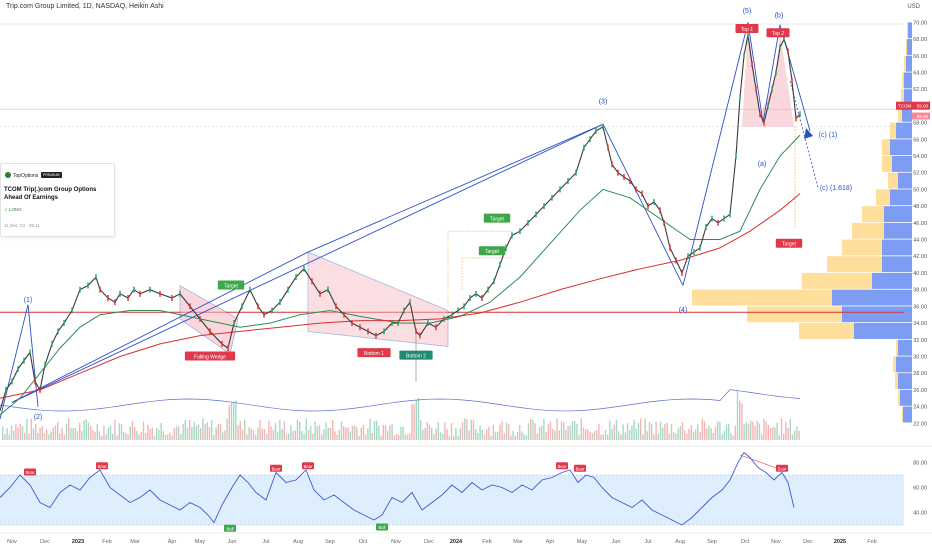  What do you see at coordinates (616, 542) in the screenshot?
I see `x-tick-label: Jun` at bounding box center [616, 542].